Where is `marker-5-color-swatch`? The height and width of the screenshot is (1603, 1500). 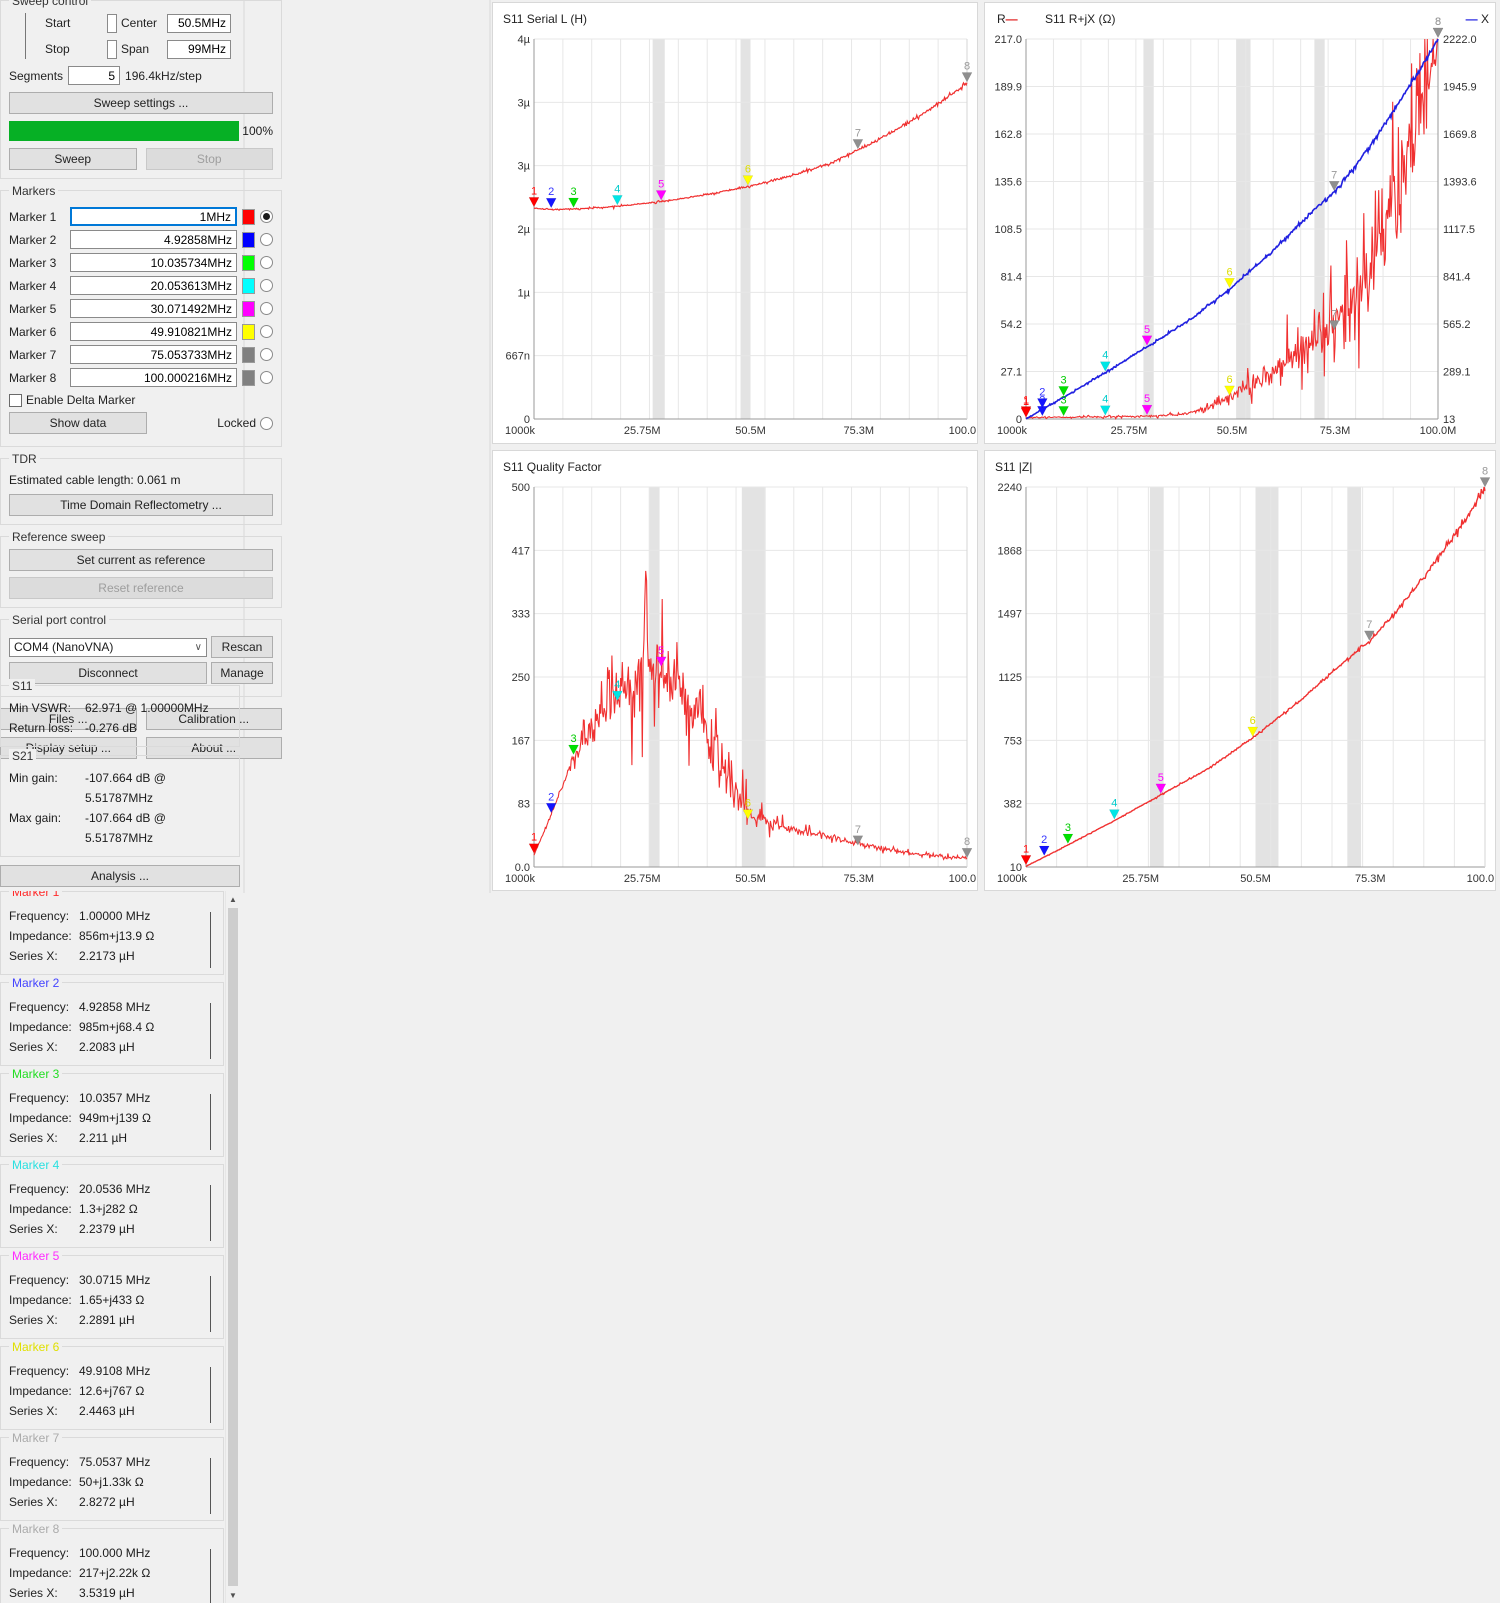 marker-5-color-swatch is located at coordinates (248, 309).